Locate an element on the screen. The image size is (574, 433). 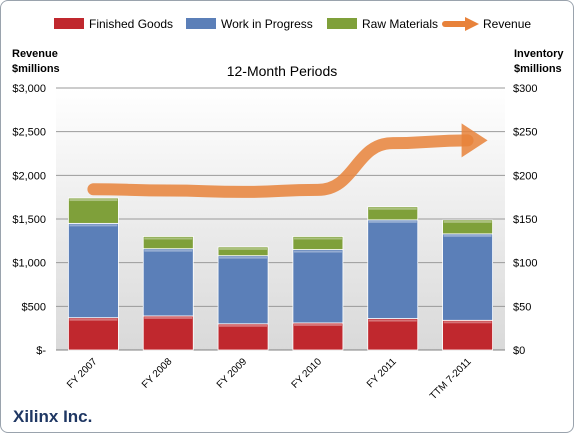
right-tick-label: $250 is located at coordinates (525, 133).